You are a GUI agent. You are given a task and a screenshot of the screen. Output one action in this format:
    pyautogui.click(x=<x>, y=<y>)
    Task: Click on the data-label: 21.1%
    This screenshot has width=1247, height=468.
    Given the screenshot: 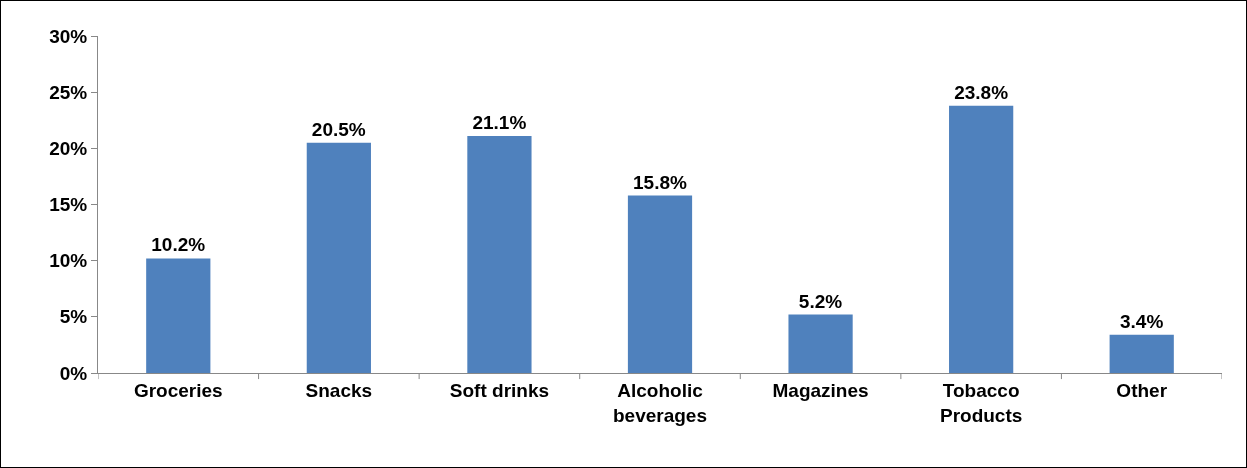 What is the action you would take?
    pyautogui.click(x=499, y=122)
    